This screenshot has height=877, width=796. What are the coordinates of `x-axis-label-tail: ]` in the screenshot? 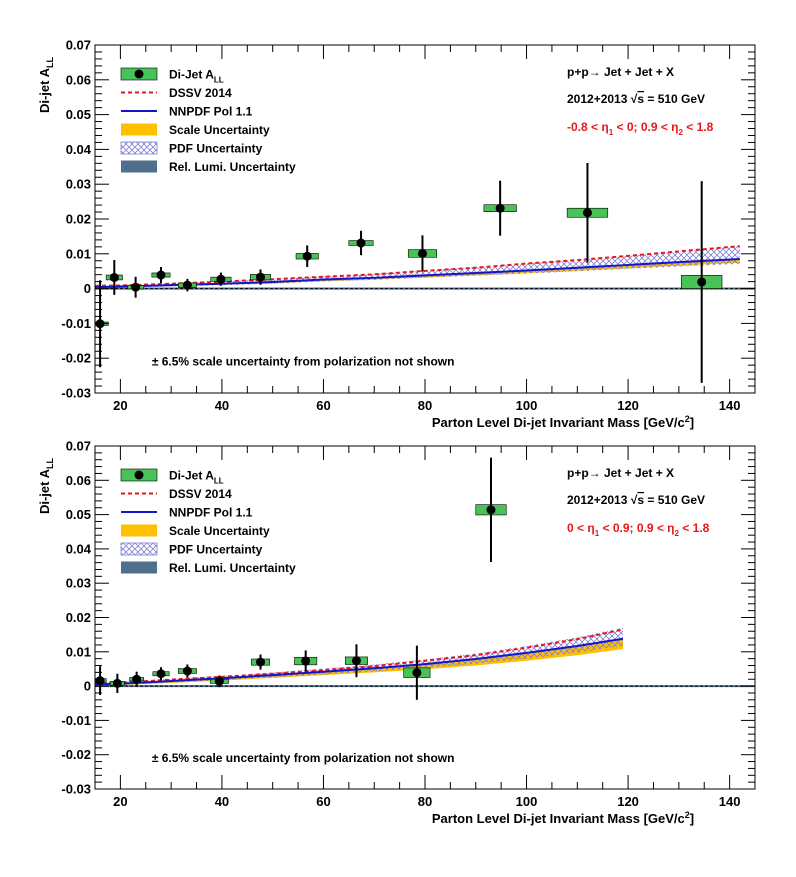 It's located at (692, 422).